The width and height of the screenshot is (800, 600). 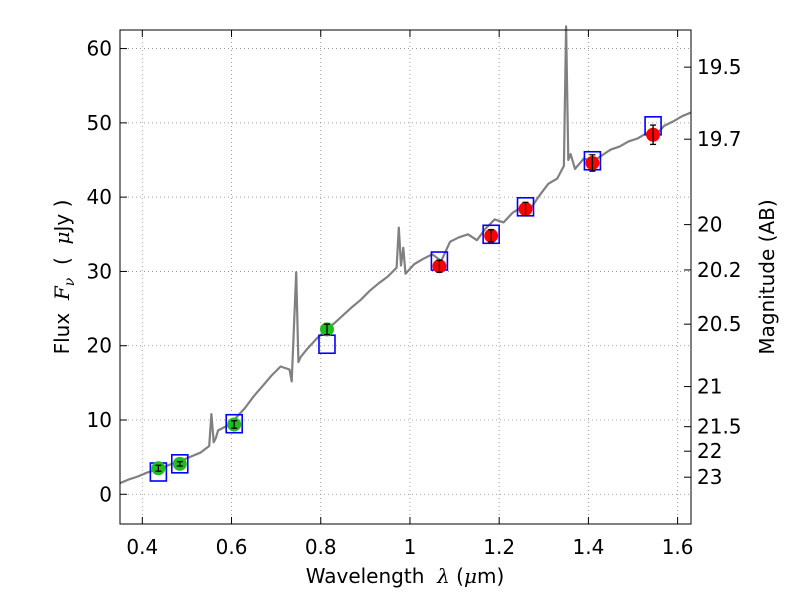 I want to click on y2-axis-title: Magnitude (AB), so click(x=767, y=276).